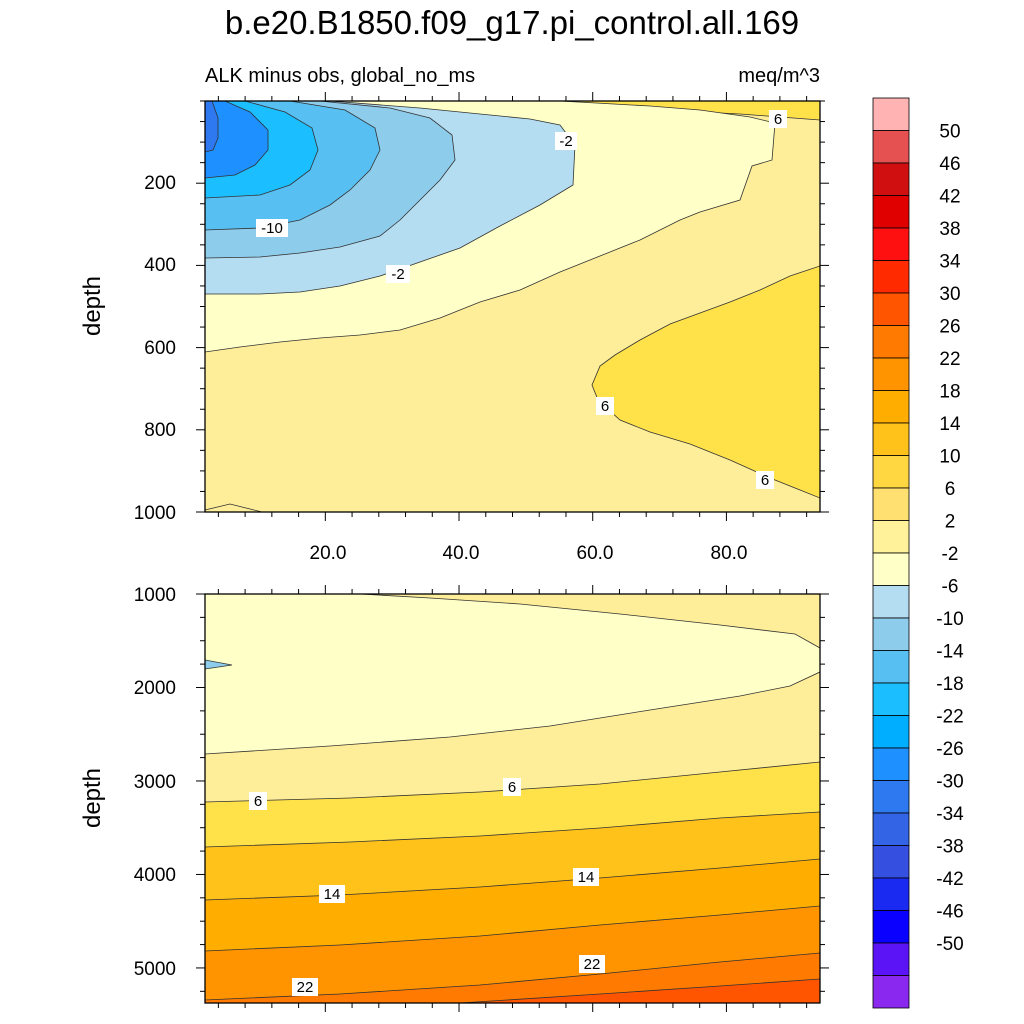 The image size is (1024, 1024). I want to click on colorbar-label: -18, so click(949, 684).